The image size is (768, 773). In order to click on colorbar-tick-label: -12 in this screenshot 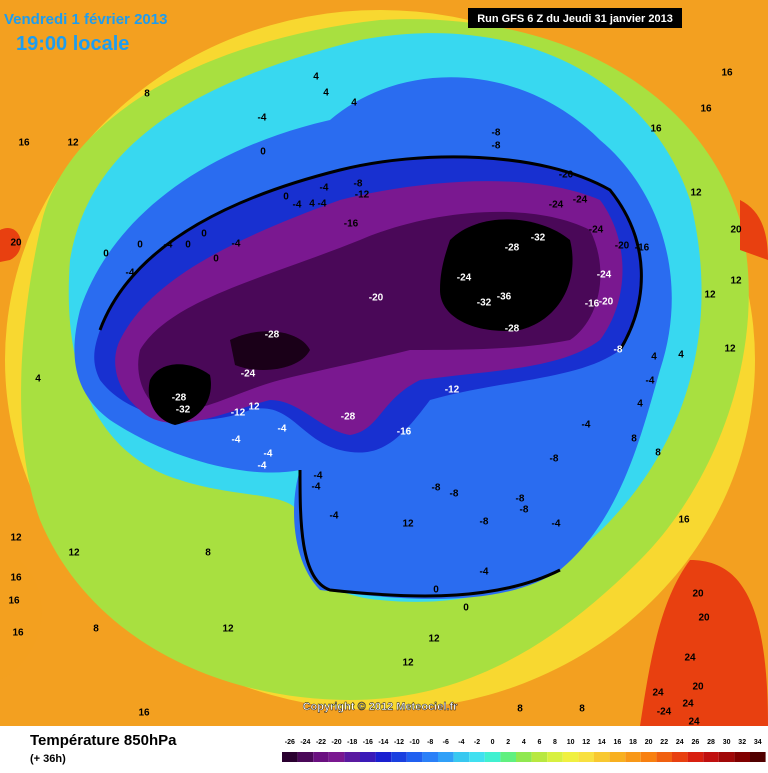, I will do `click(399, 742)`.